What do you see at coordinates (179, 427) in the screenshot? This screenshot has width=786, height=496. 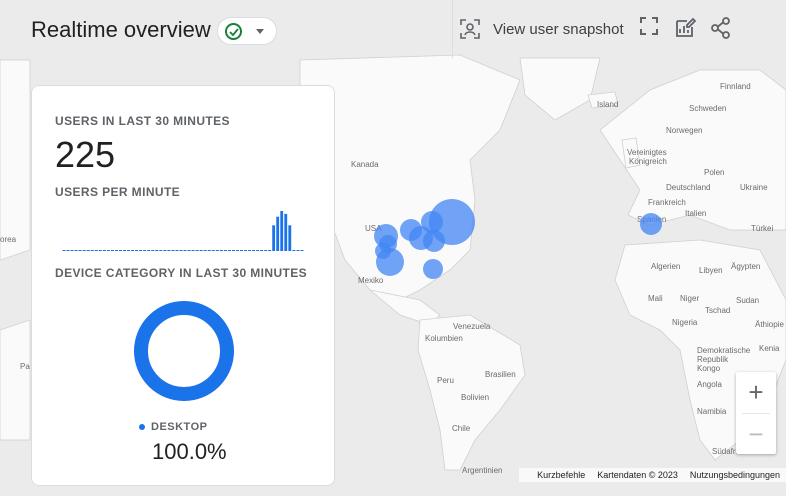 I see `legend-label: DESKTOP` at bounding box center [179, 427].